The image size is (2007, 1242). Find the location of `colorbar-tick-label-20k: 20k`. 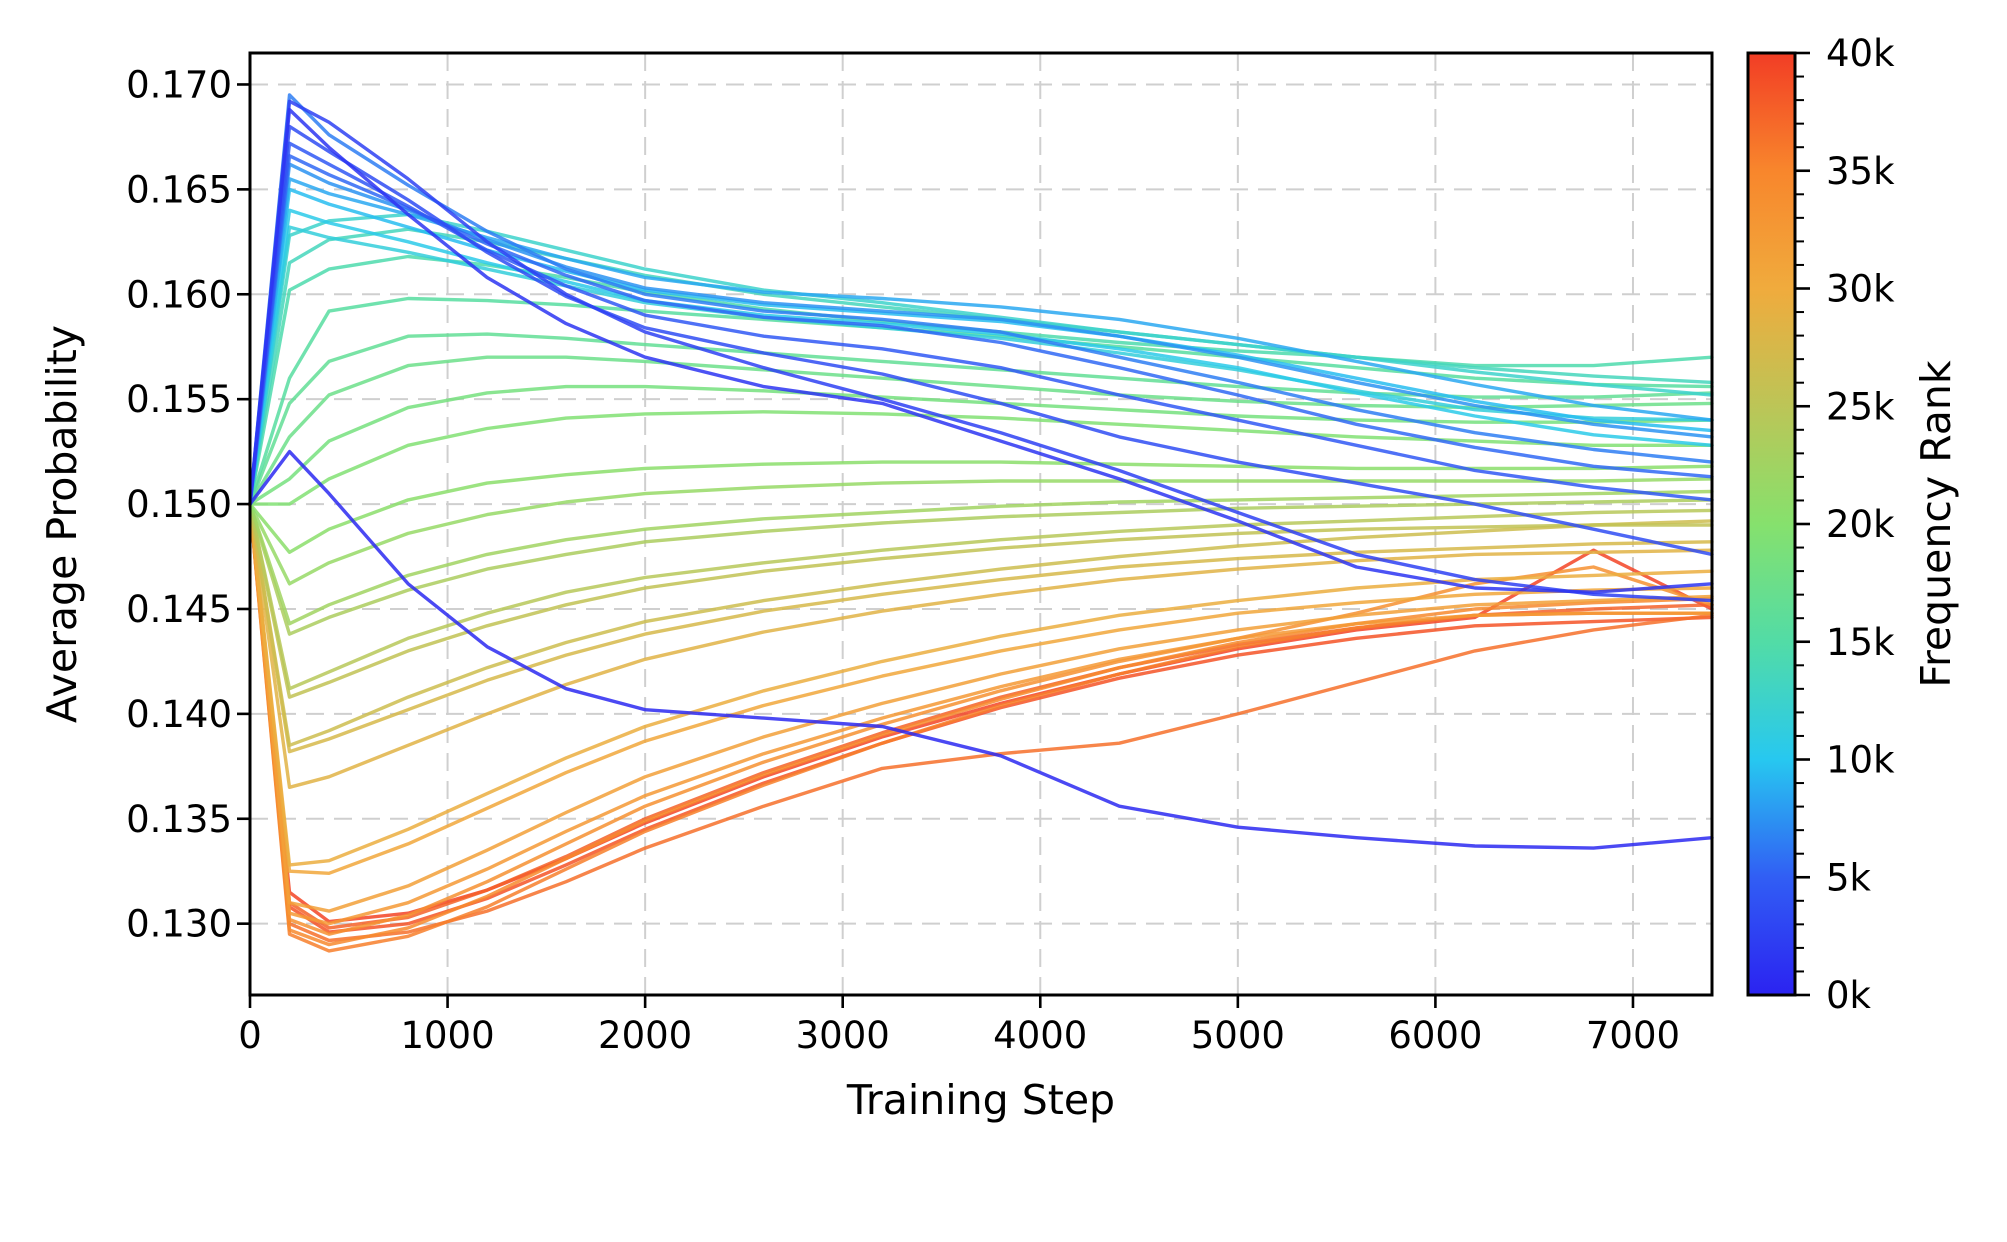

colorbar-tick-label-20k: 20k is located at coordinates (1860, 524).